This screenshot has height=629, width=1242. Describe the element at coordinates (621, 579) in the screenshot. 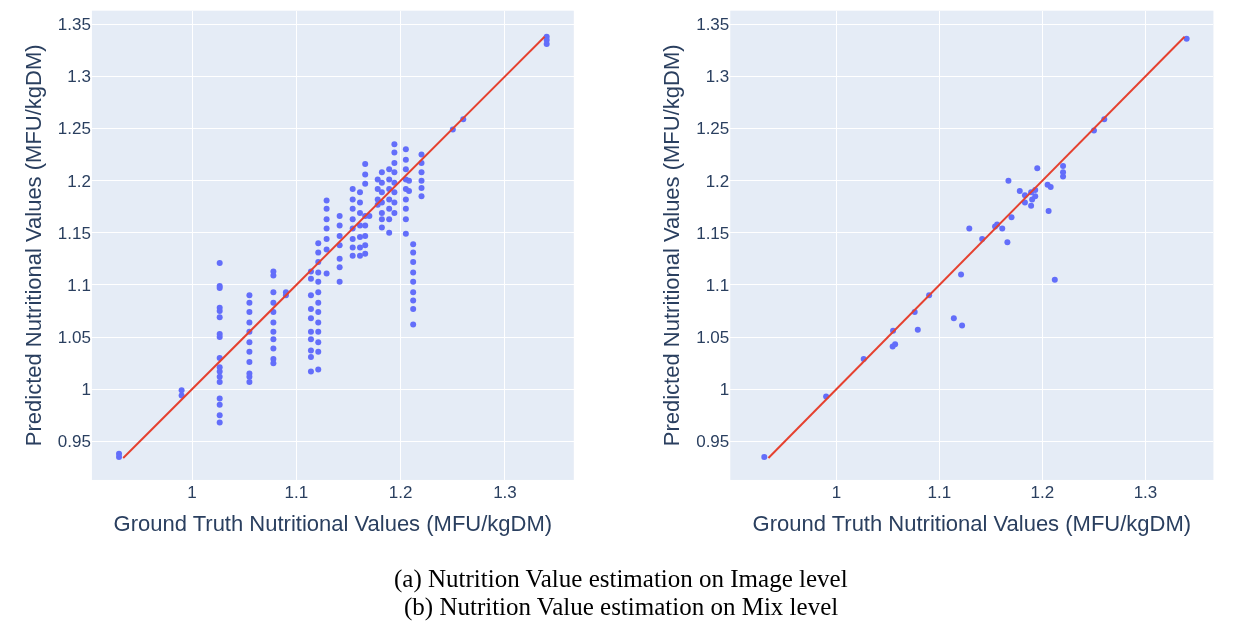

I see `text: (a) Nutrition Value estimation on Image level` at that location.